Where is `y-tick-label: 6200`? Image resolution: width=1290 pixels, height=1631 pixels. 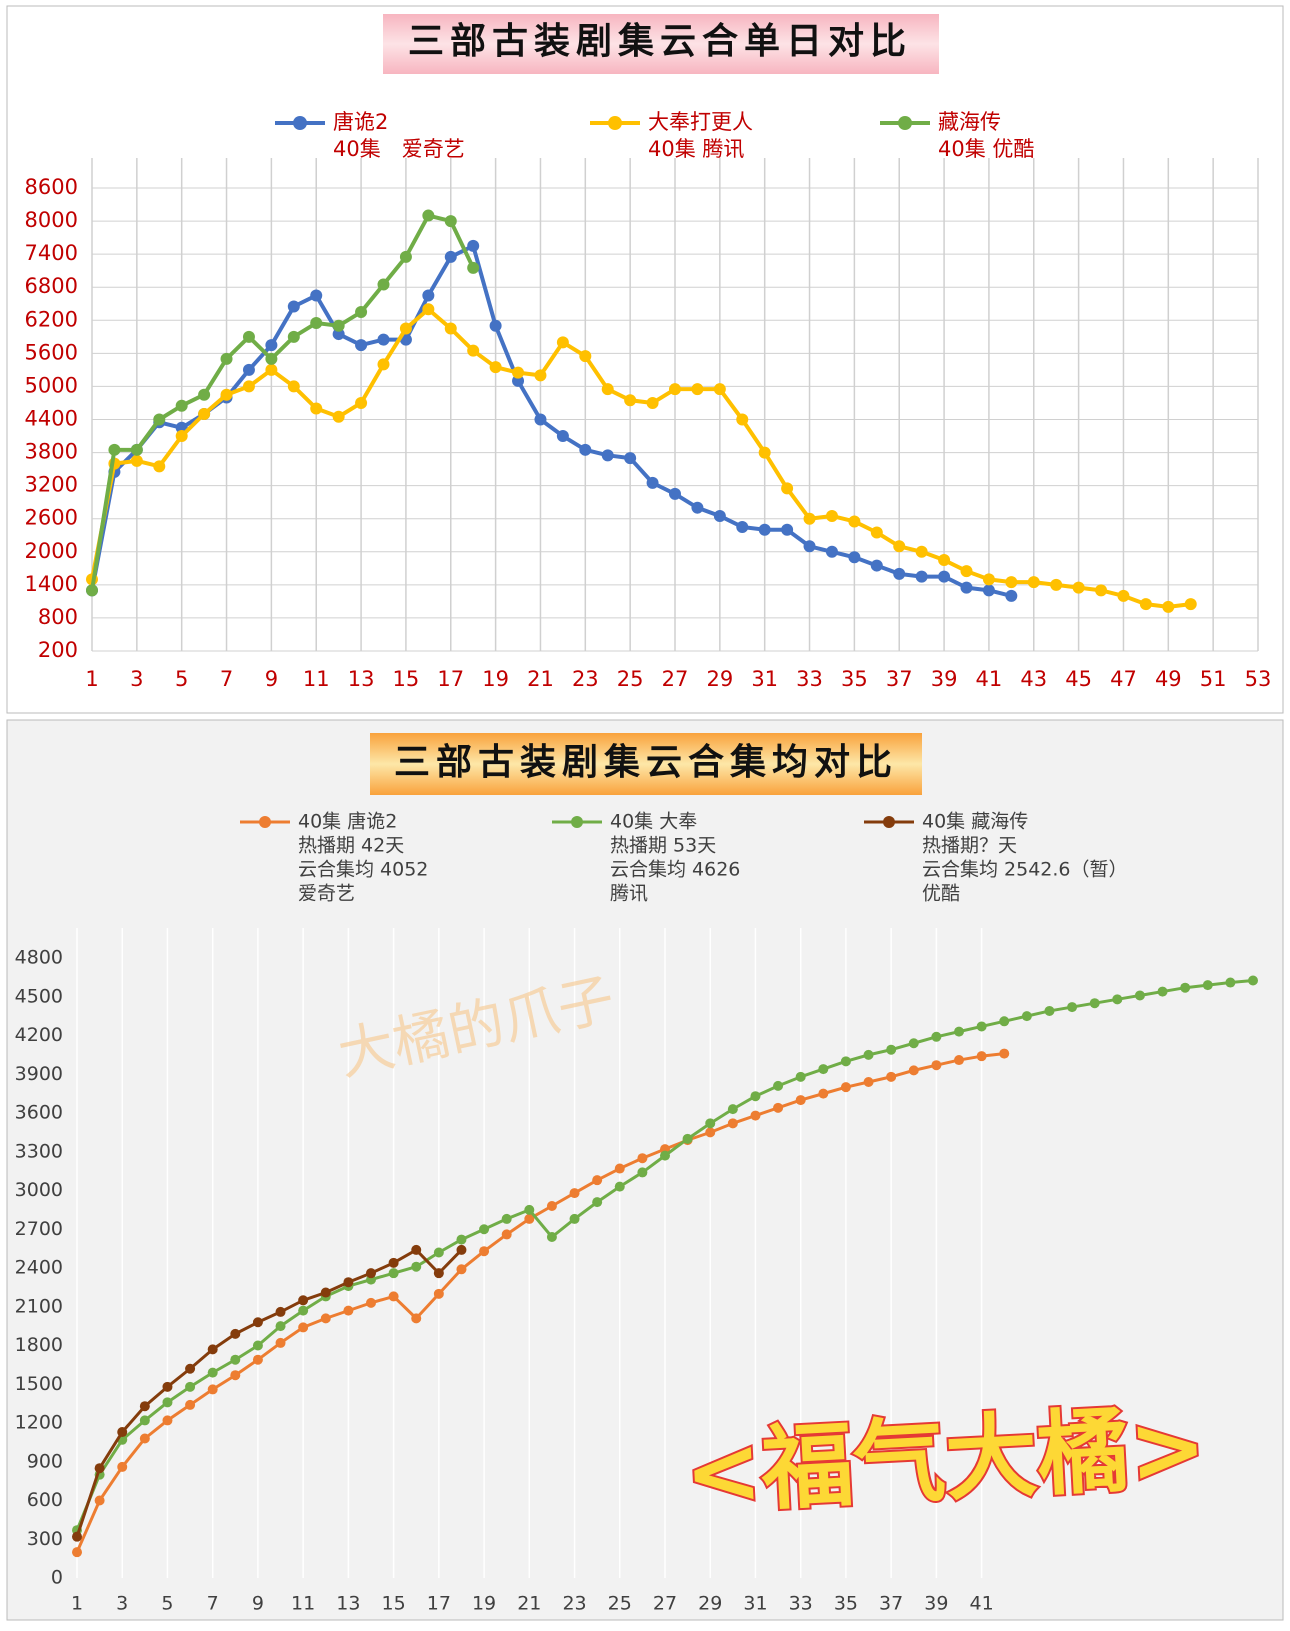
y-tick-label: 6200 is located at coordinates (51, 319).